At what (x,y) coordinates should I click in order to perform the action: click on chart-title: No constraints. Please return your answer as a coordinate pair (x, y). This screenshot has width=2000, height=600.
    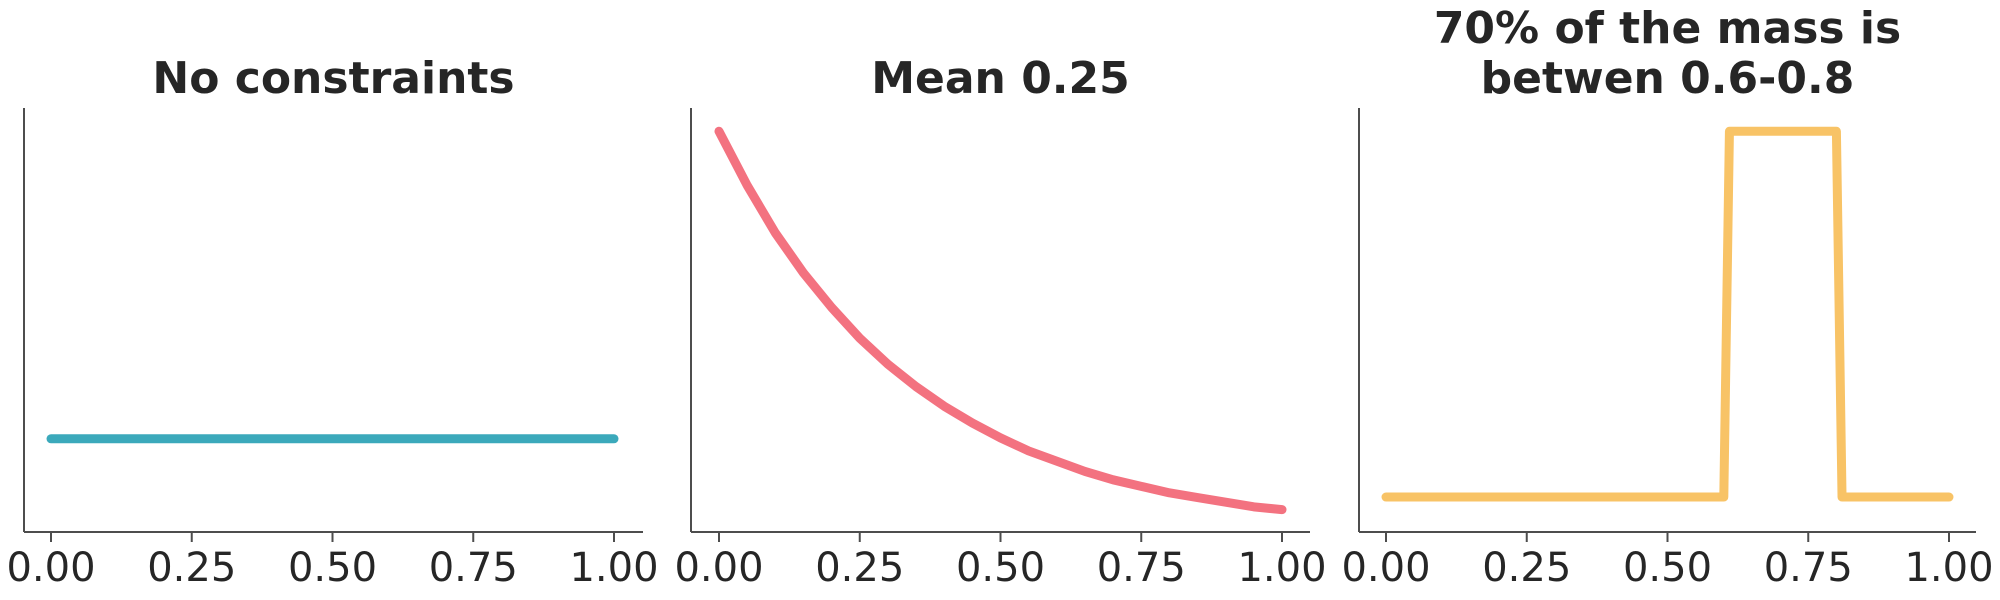
    Looking at the image, I should click on (333, 78).